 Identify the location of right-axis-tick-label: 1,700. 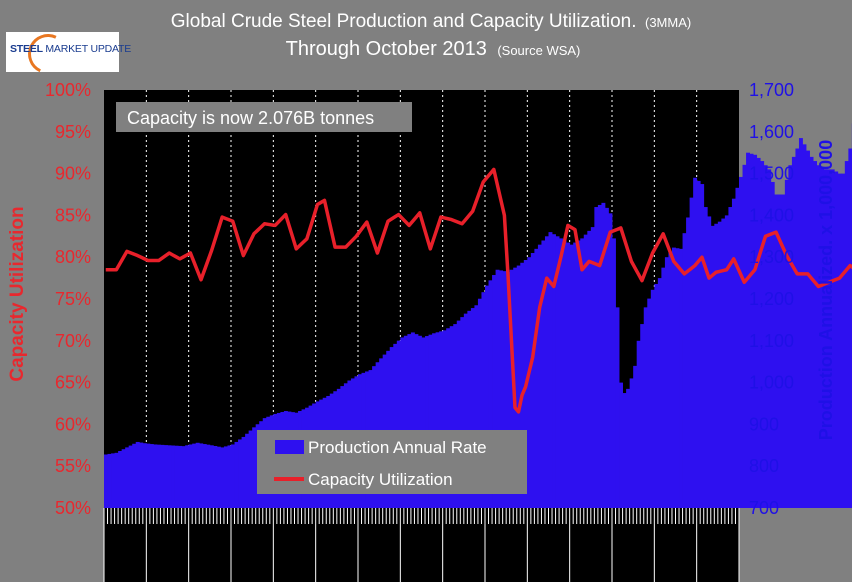
(771, 90).